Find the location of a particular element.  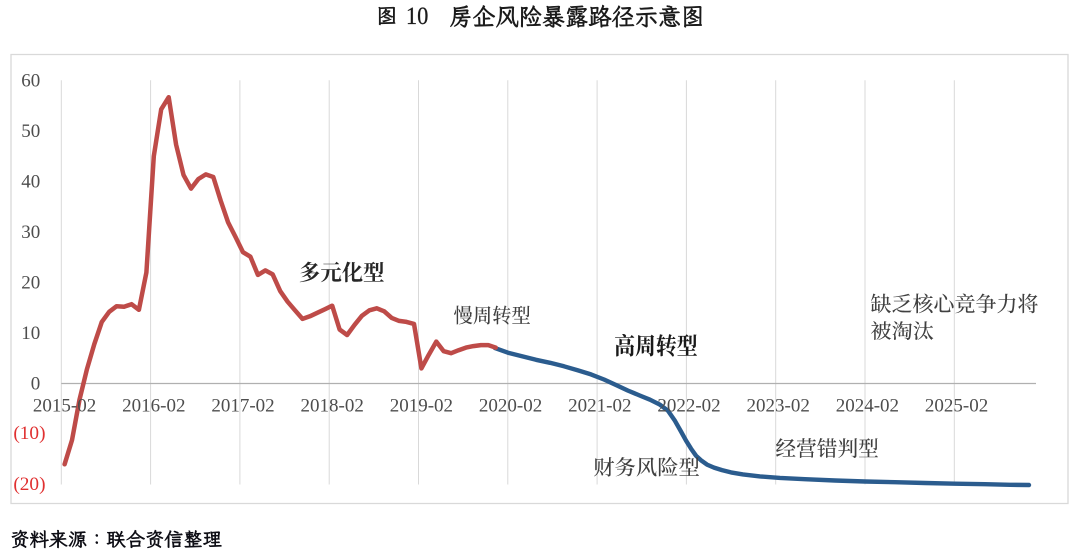

svg-text: (10) is located at coordinates (29, 433).